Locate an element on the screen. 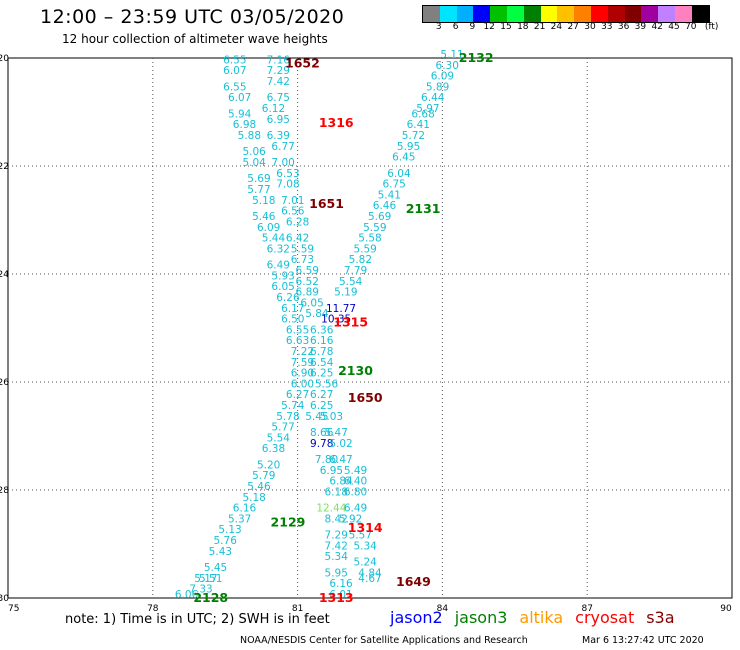 This screenshot has height=650, width=740. wave-height-point: 5.11 is located at coordinates (451, 55).